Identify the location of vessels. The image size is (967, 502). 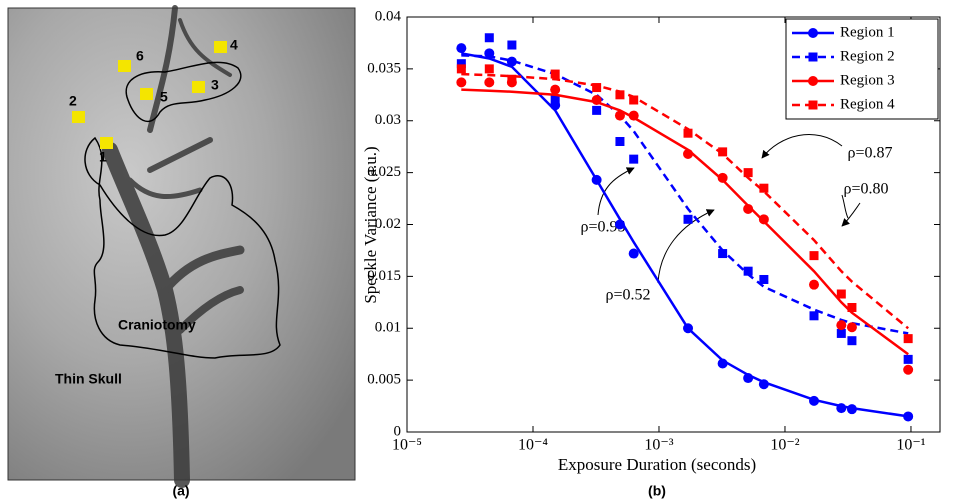
(173, 246).